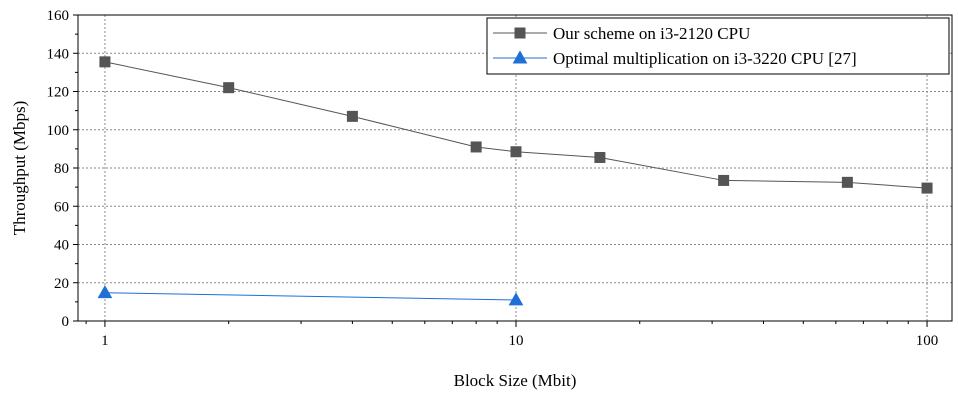 Image resolution: width=958 pixels, height=397 pixels. I want to click on series-2-line, so click(310, 296).